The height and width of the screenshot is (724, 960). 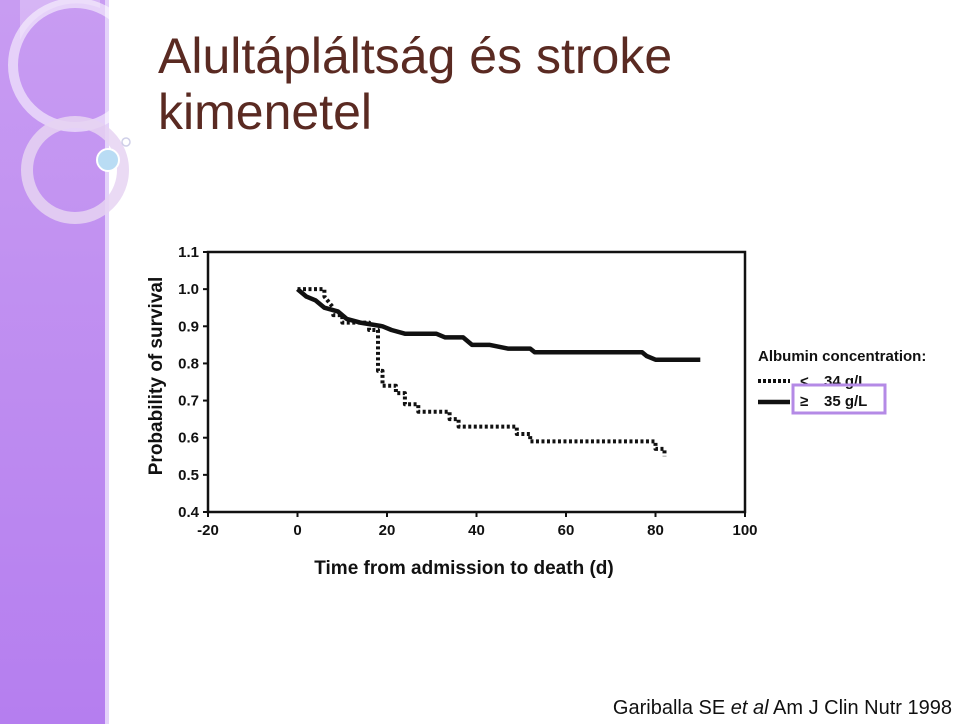 What do you see at coordinates (188, 289) in the screenshot?
I see `y-tick-label: 1.0` at bounding box center [188, 289].